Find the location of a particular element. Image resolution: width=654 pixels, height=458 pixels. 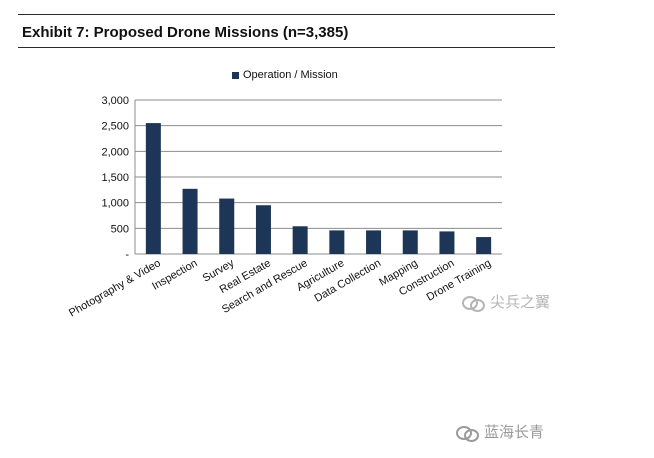

y-tick-label: 2,500 is located at coordinates (115, 127).